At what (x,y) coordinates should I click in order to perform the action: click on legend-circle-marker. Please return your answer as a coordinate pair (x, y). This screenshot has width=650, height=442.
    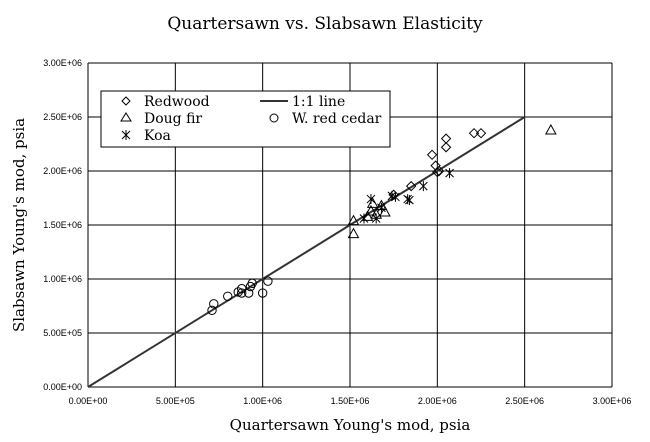
    Looking at the image, I should click on (274, 118).